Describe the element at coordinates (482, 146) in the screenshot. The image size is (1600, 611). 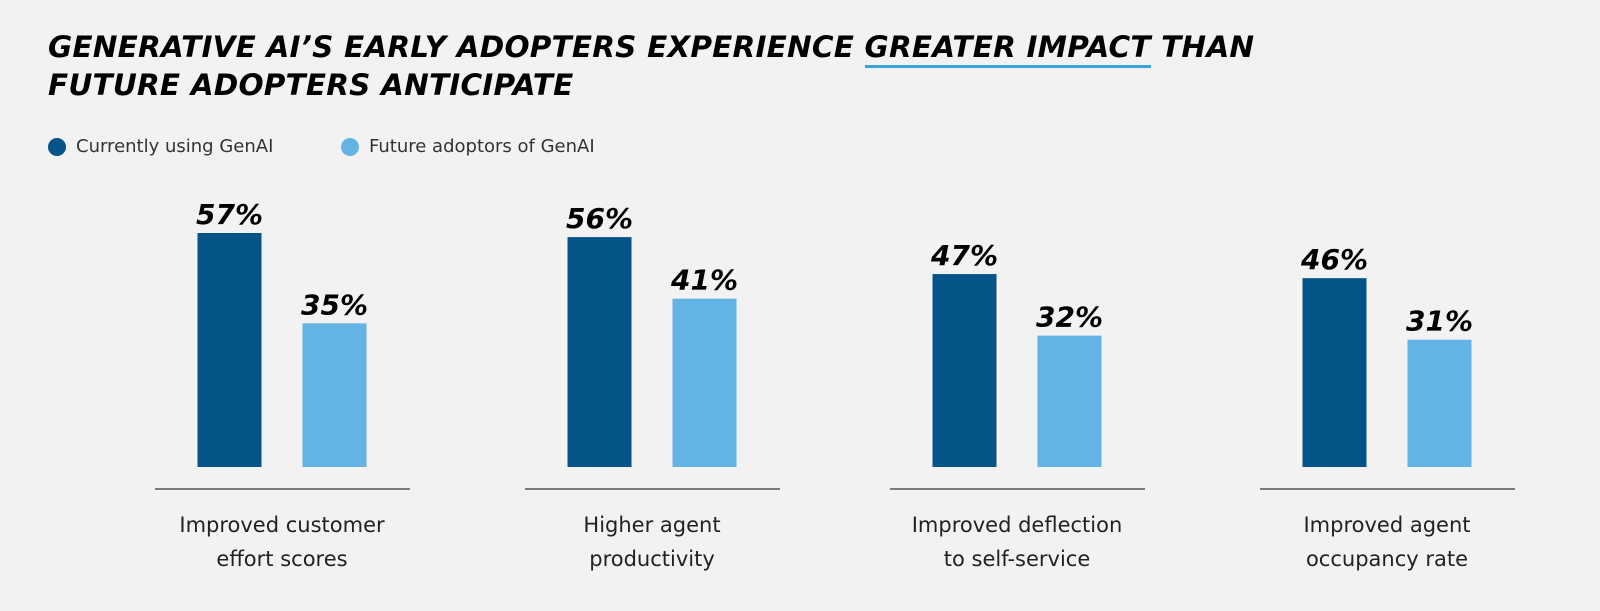
I see `legend-label-future: Future adoptors of GenAI` at that location.